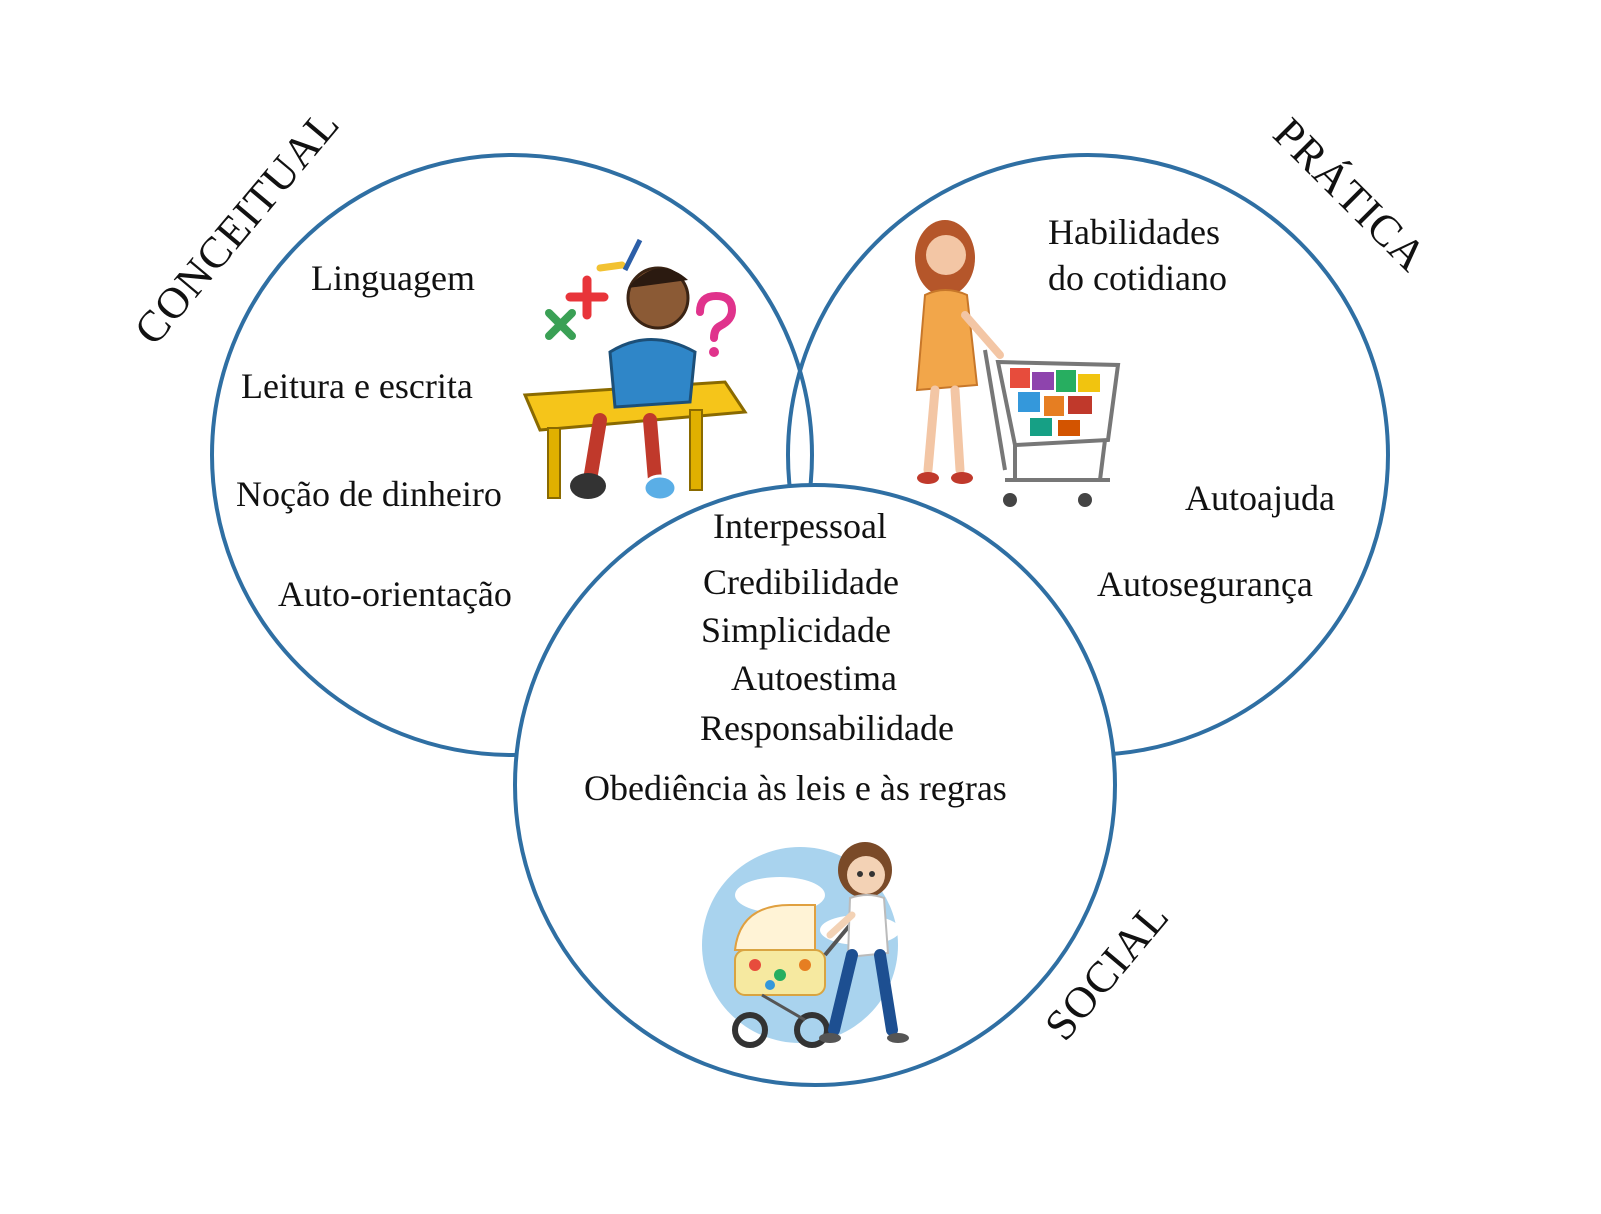 The height and width of the screenshot is (1214, 1601). What do you see at coordinates (635, 370) in the screenshot?
I see `student-desk-illustration` at bounding box center [635, 370].